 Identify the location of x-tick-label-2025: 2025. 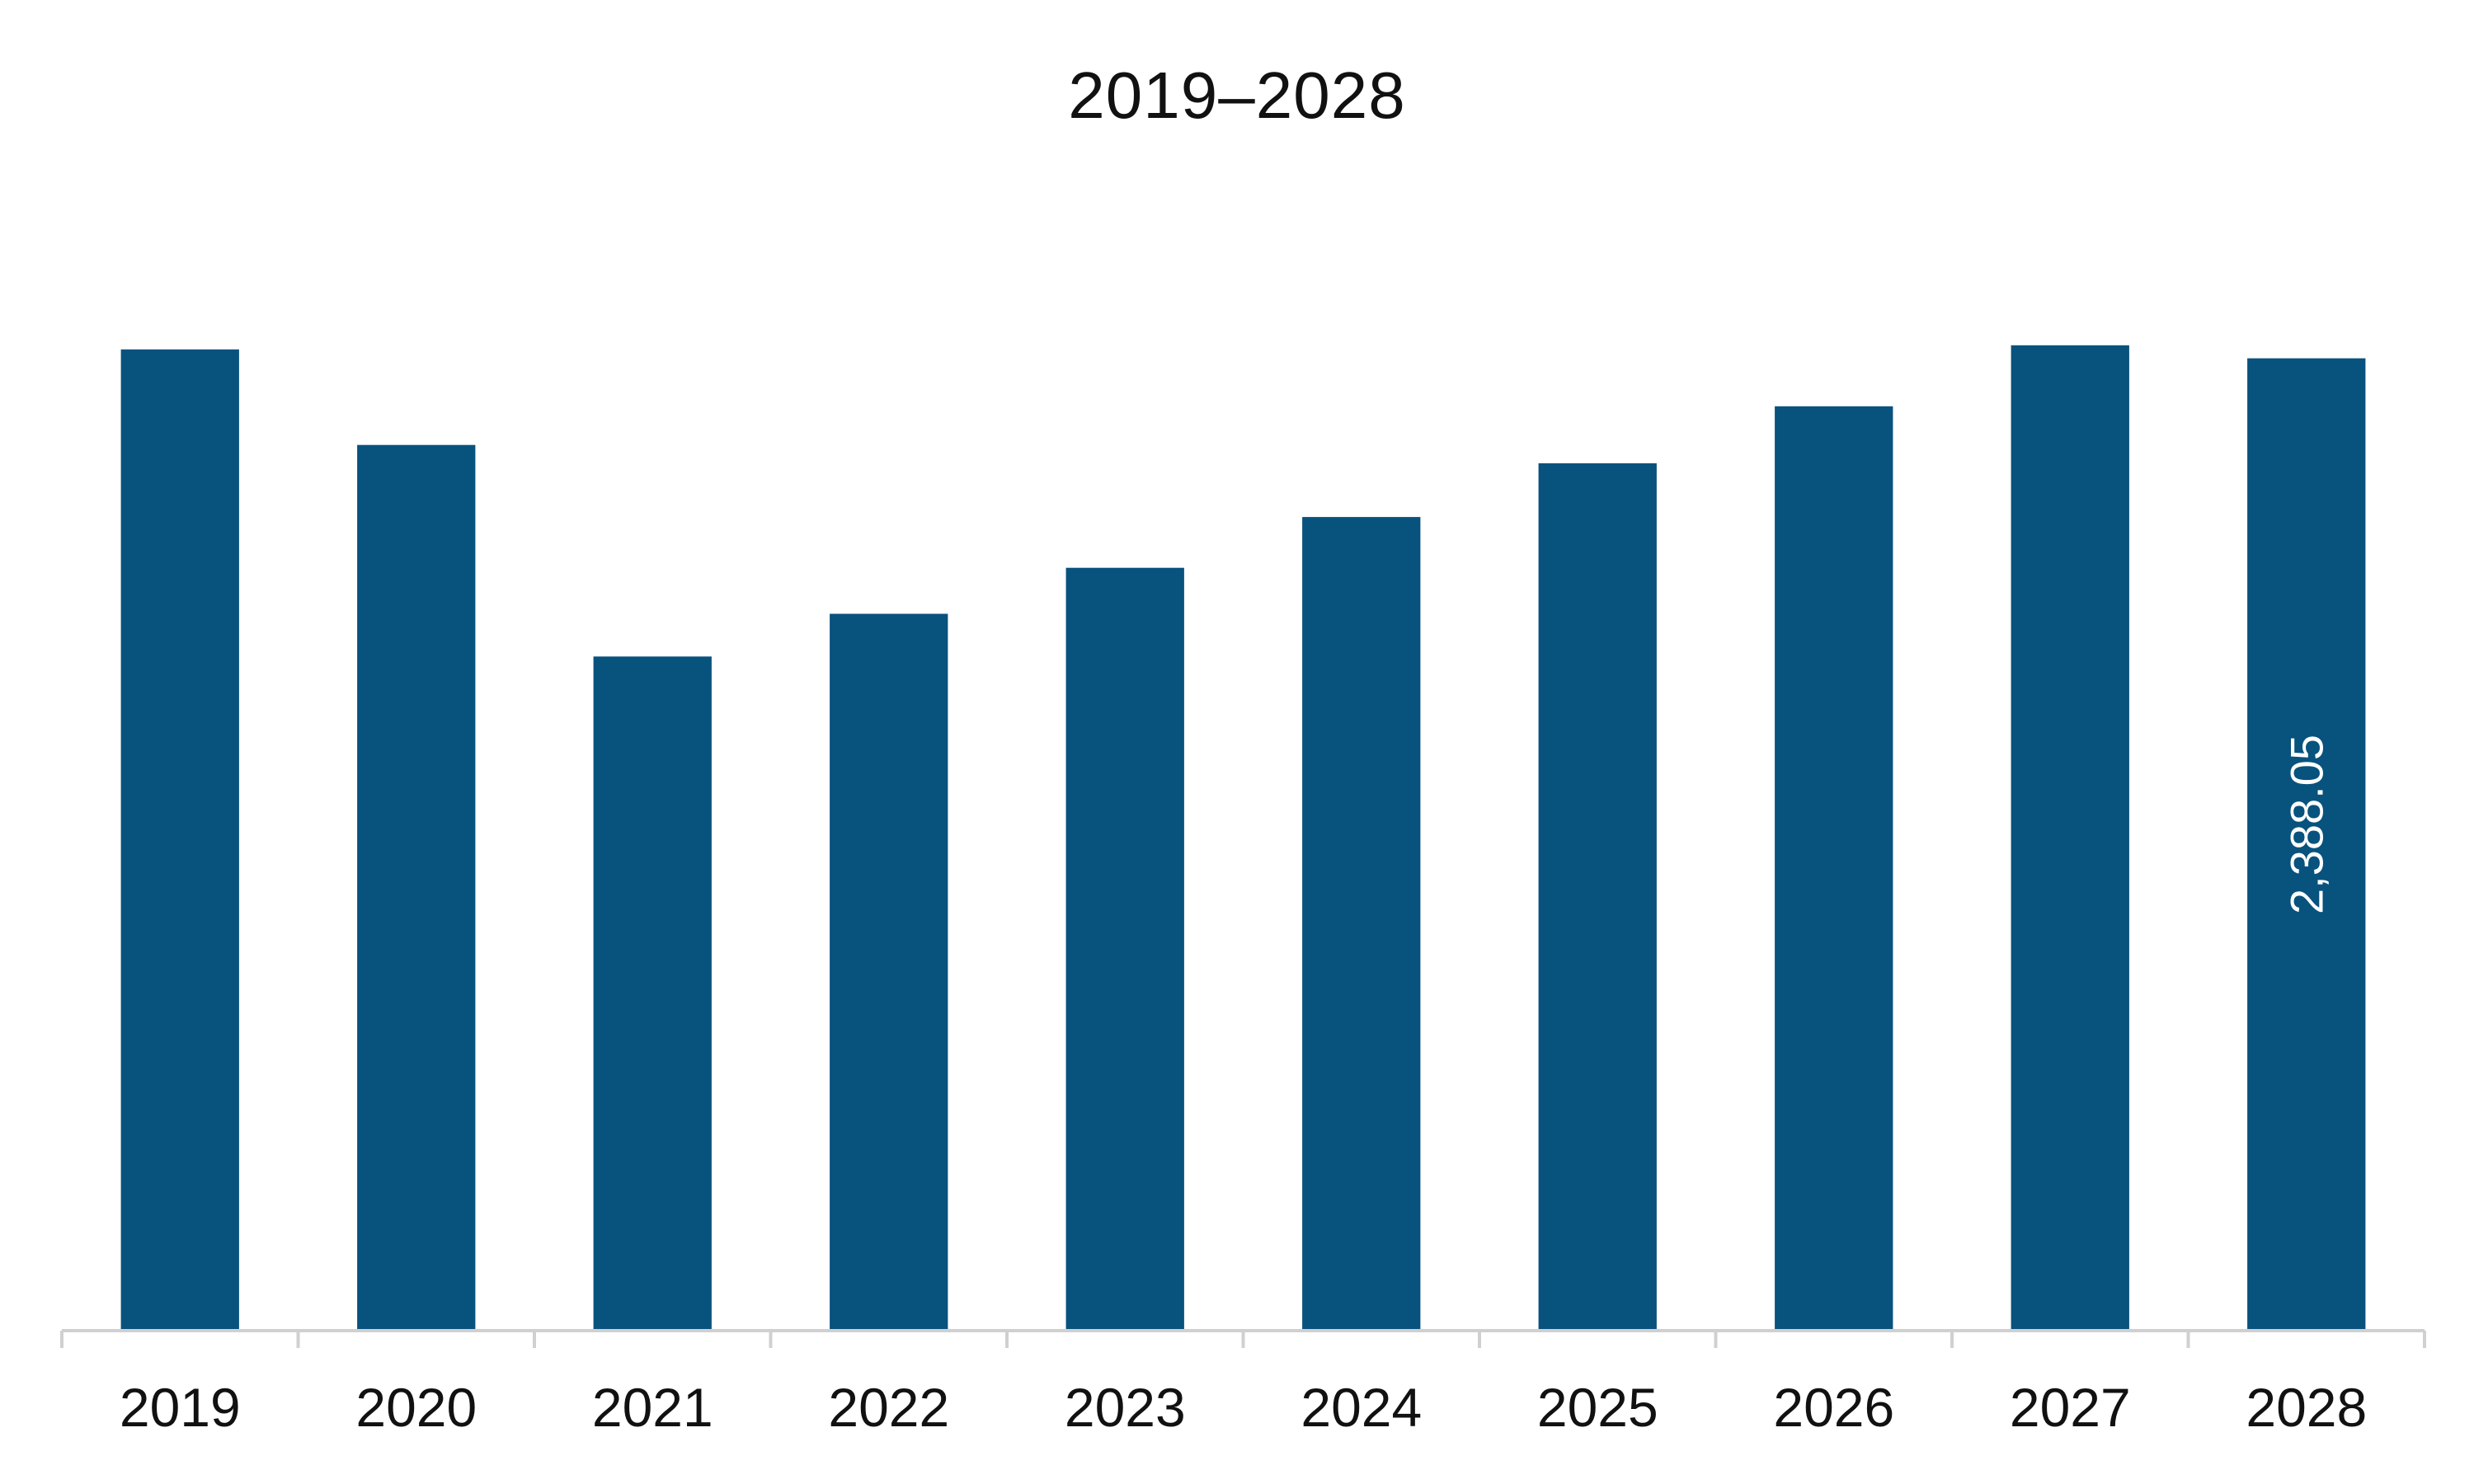
(1597, 1407).